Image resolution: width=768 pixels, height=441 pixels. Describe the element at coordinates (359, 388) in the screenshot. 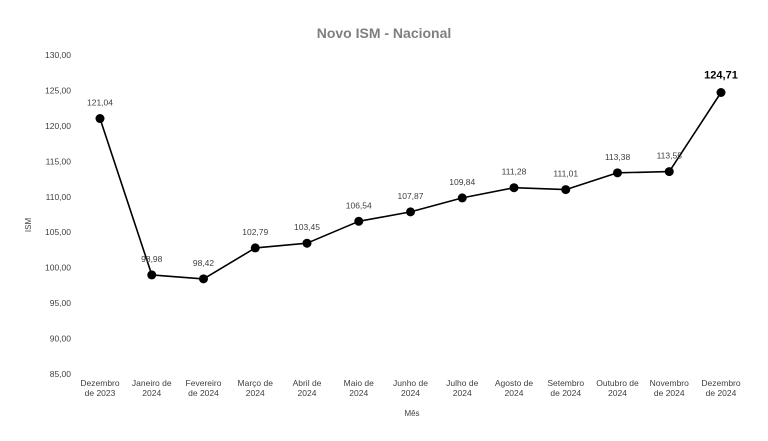

I see `x-tick-label: Maio de 2024` at that location.